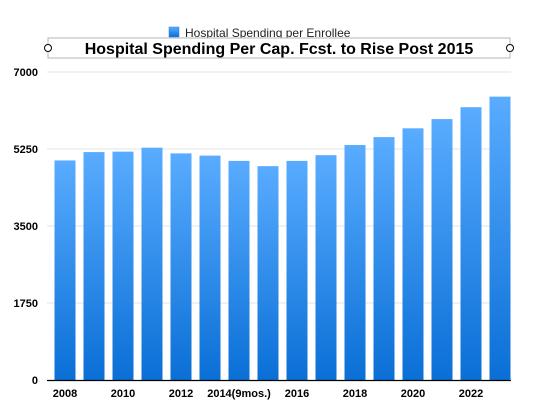  What do you see at coordinates (268, 273) in the screenshot?
I see `bar-2015` at bounding box center [268, 273].